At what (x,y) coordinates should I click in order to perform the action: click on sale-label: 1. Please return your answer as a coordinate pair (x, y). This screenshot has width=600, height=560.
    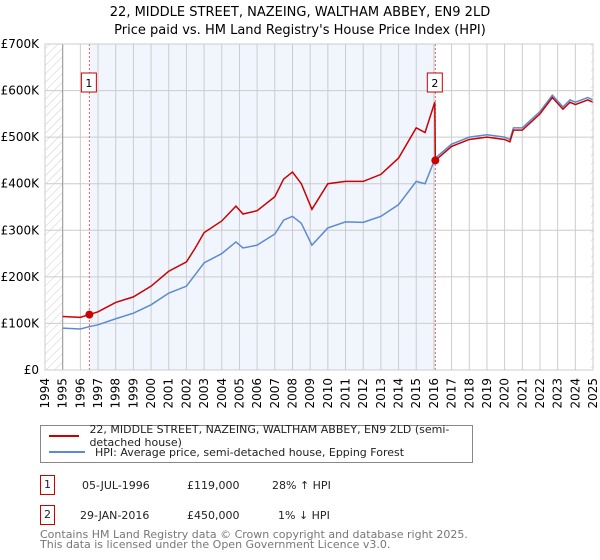
    Looking at the image, I should click on (88, 83).